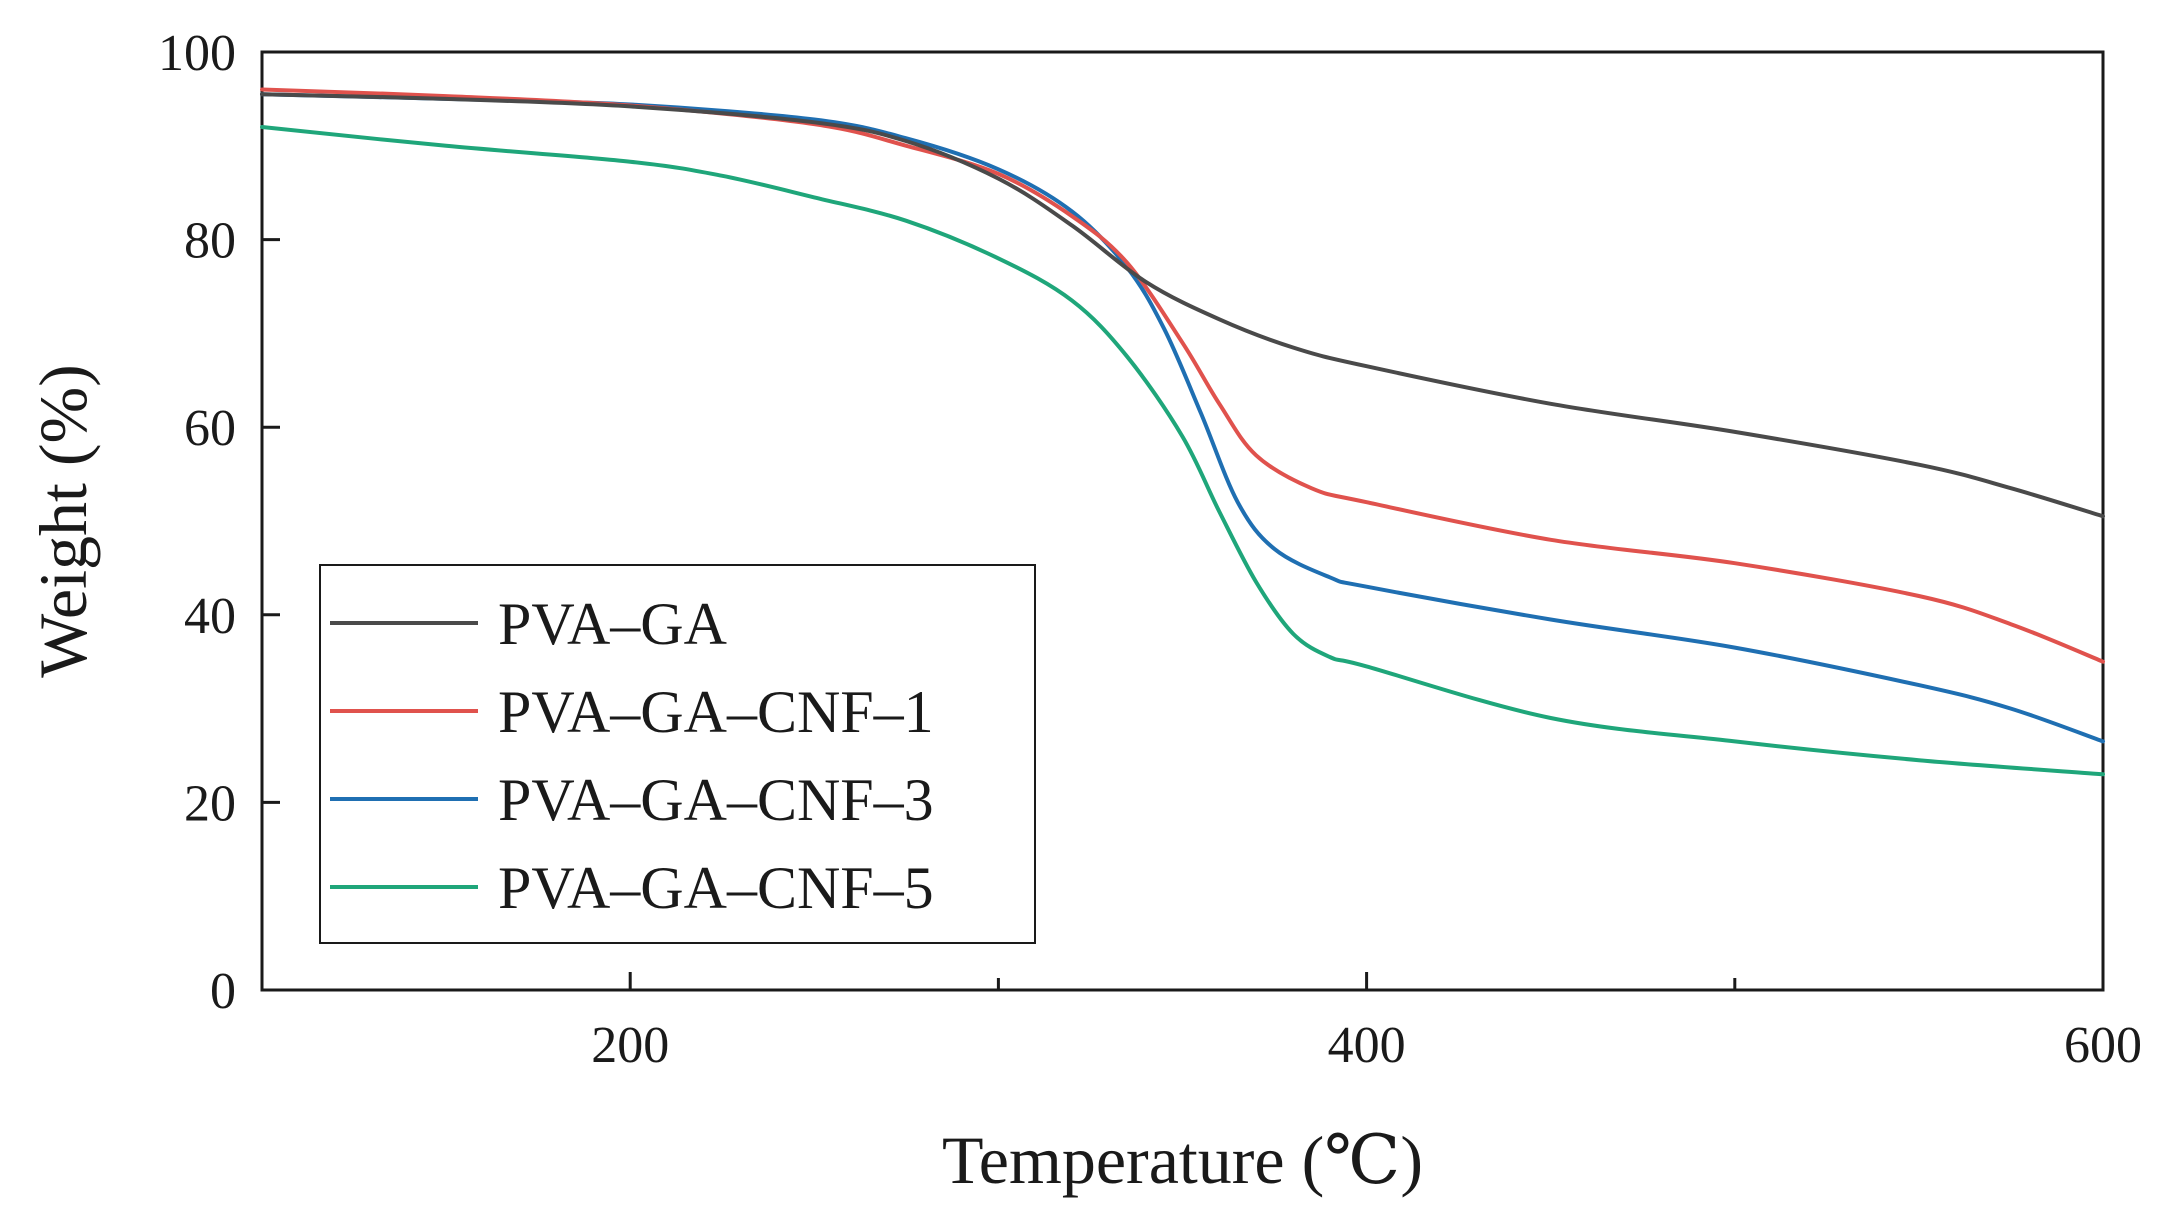  Describe the element at coordinates (1367, 1045) in the screenshot. I see `x-tick-label: 400` at that location.